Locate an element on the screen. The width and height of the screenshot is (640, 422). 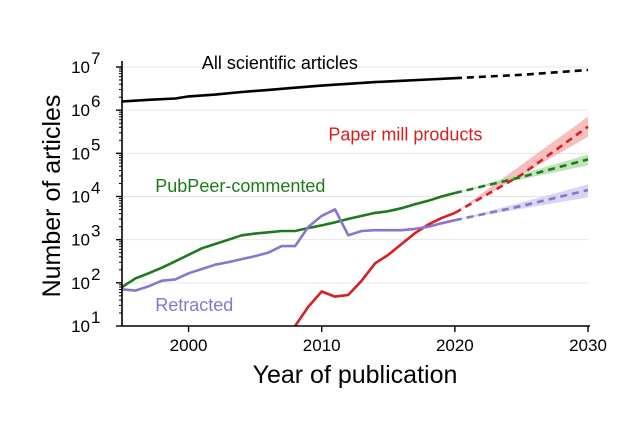
series-label: Paper mill products is located at coordinates (405, 134).